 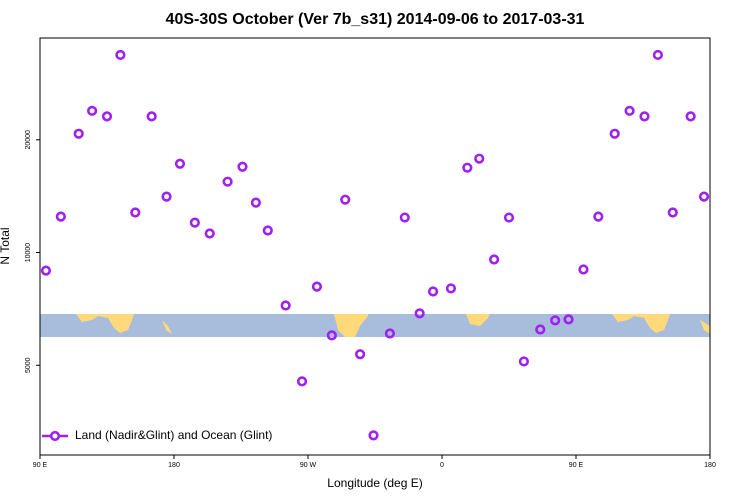 What do you see at coordinates (374, 483) in the screenshot?
I see `x-axis-label: Longitude (deg E)` at bounding box center [374, 483].